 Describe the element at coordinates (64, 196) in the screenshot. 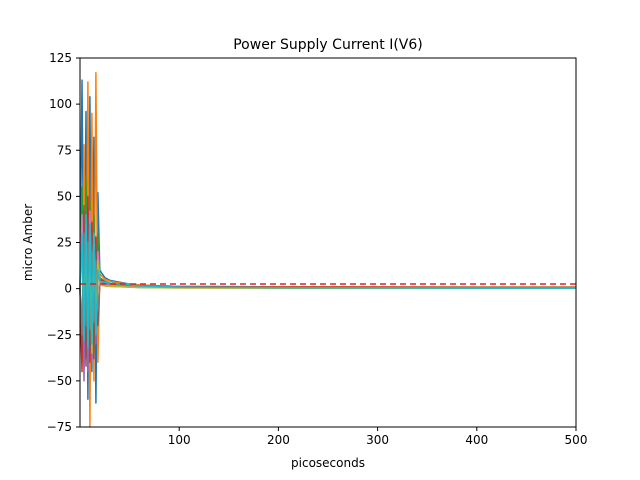

I see `y-tick-label: 50` at that location.